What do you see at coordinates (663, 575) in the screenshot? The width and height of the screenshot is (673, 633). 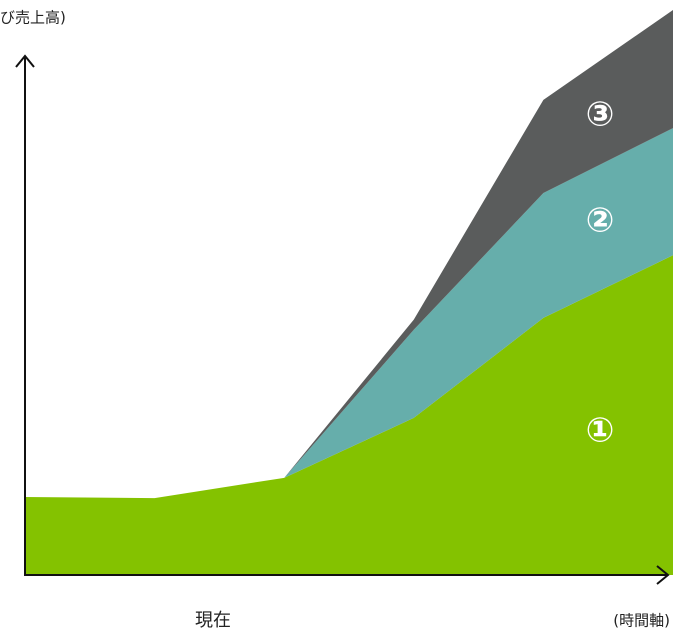 I see `x-axis-arrow` at bounding box center [663, 575].